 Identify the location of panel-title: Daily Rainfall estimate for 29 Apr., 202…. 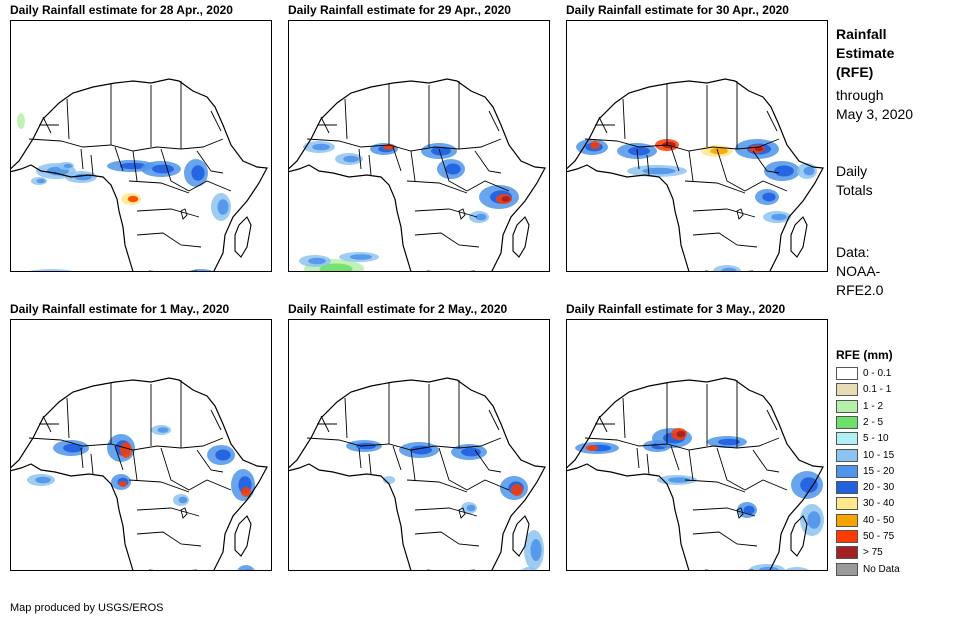
(399, 10).